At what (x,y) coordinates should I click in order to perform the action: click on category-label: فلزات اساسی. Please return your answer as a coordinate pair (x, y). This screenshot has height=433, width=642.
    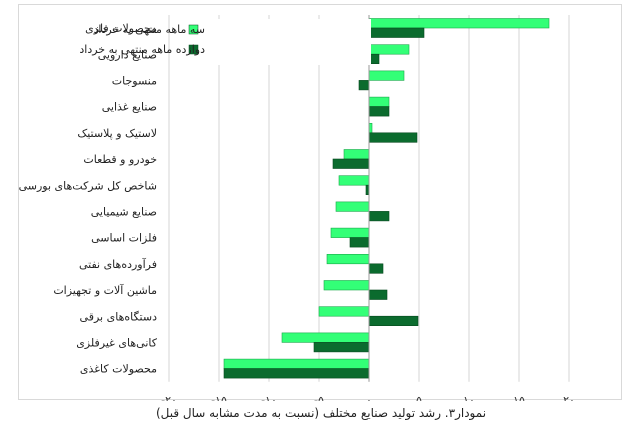
    Looking at the image, I should click on (124, 238).